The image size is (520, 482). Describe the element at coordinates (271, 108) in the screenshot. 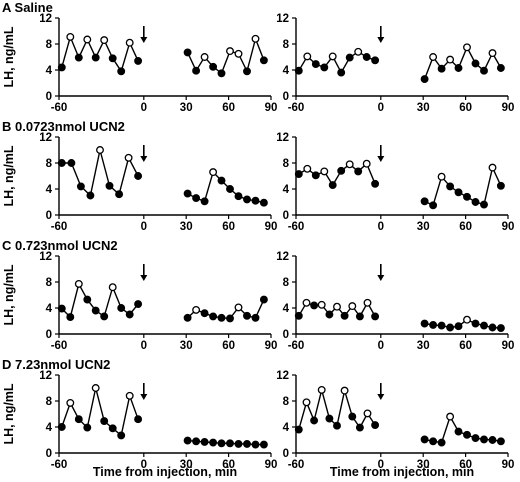

I see `panel-a-left-x-tick-label: 90` at that location.